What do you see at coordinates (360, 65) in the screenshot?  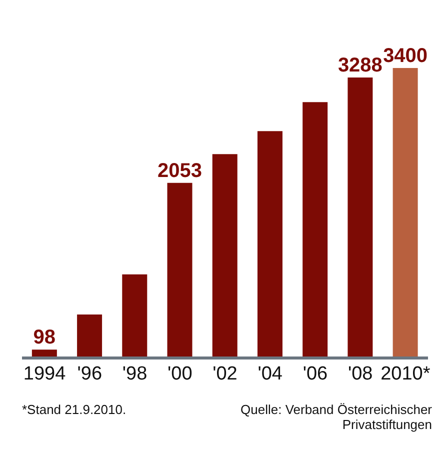 I see `data-label: 3288` at bounding box center [360, 65].